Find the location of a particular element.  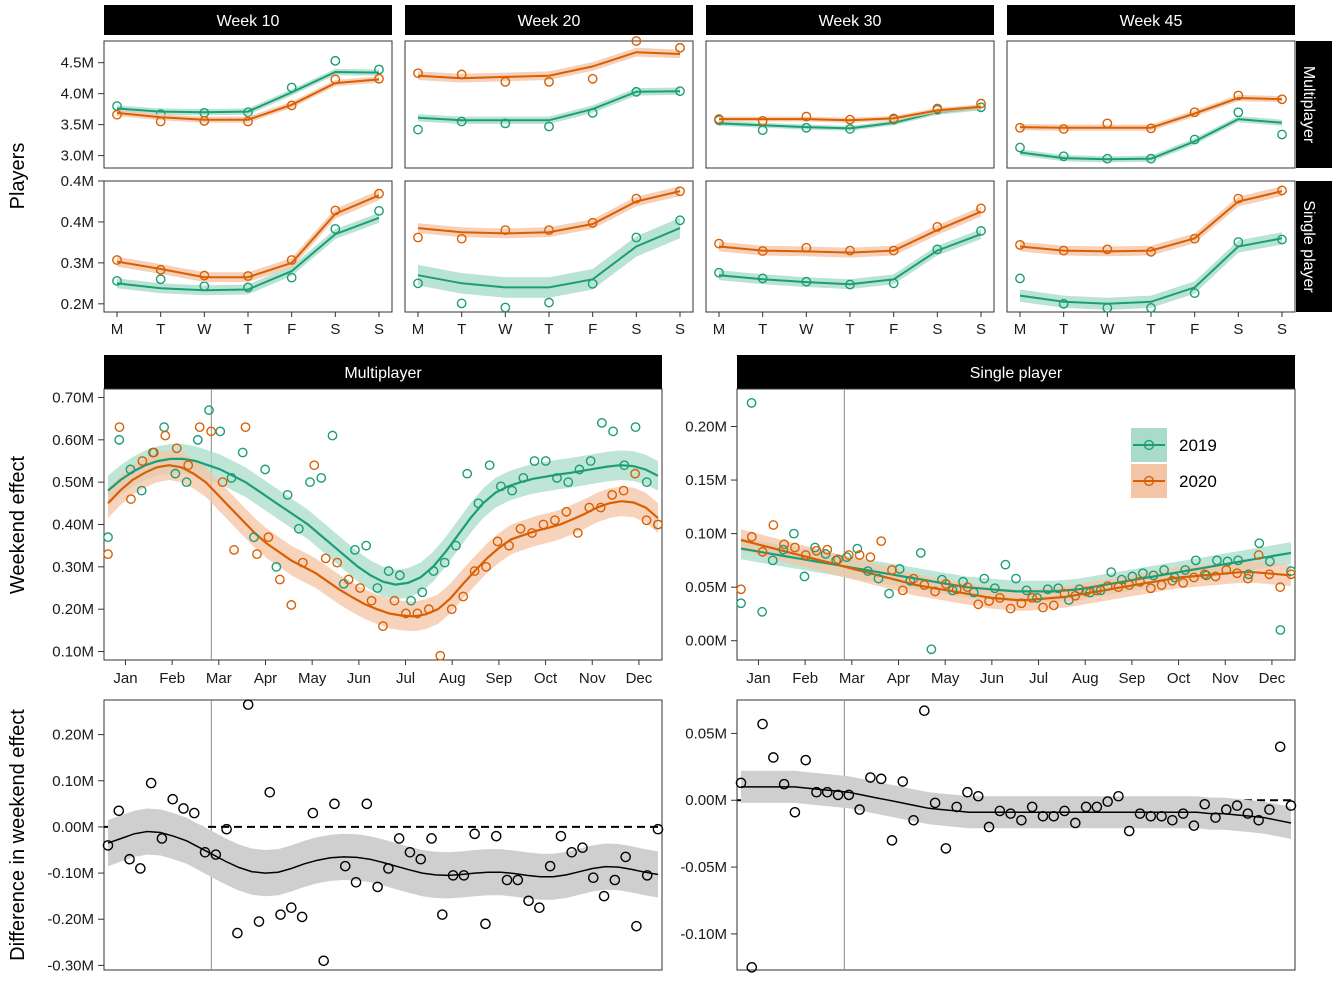

day-label: M is located at coordinates (1020, 329).